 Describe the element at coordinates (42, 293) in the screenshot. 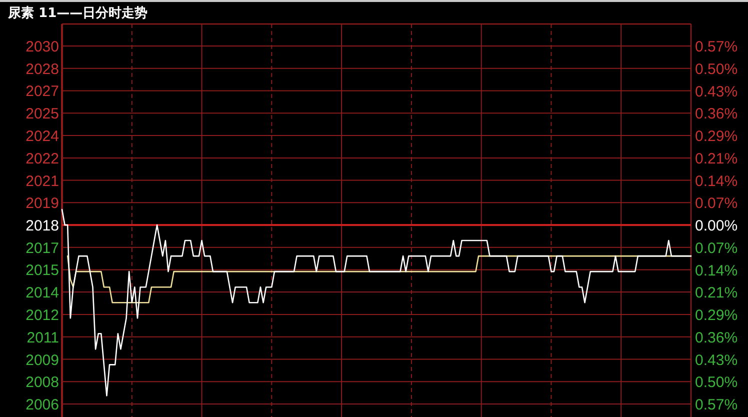

I see `y-tick-label: 2014` at that location.